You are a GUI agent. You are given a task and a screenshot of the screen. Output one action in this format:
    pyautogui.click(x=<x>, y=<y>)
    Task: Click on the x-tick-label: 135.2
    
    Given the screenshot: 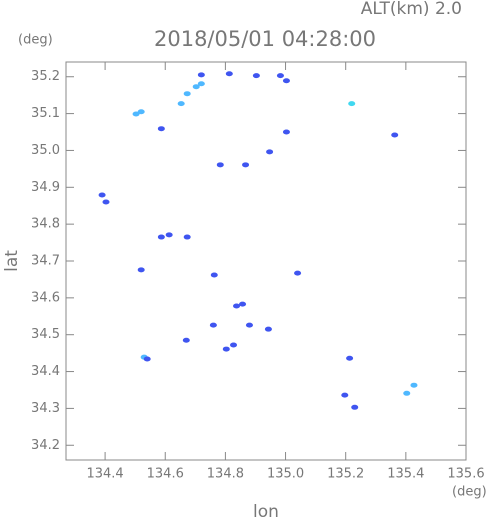 What is the action you would take?
    pyautogui.click(x=345, y=474)
    